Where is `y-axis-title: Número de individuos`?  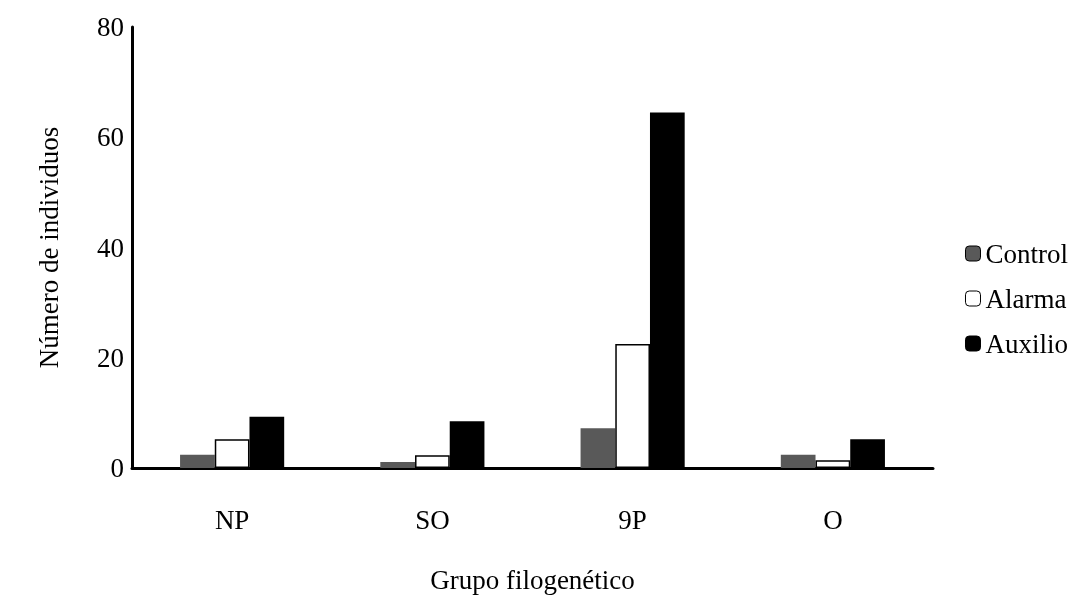 y-axis-title: Número de individuos is located at coordinates (48, 247).